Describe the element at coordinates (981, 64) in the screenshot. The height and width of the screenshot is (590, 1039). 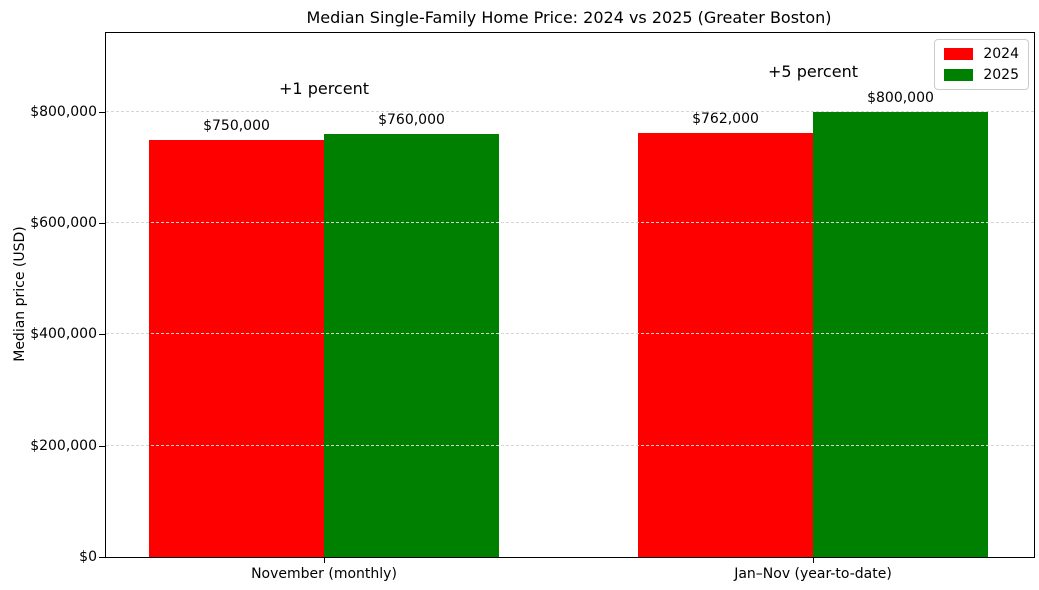
I see `legend: 2024 2025` at that location.